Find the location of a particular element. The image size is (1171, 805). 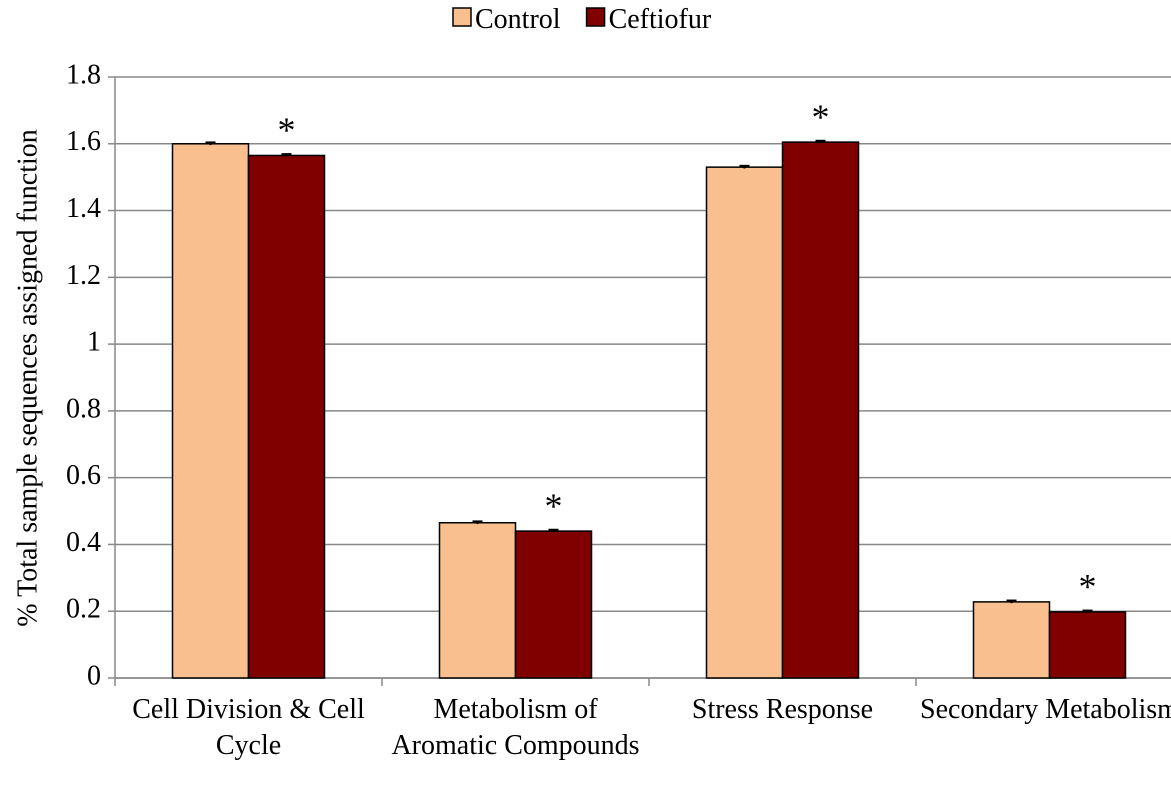

y-tick-label: 0.4 is located at coordinates (83, 542).